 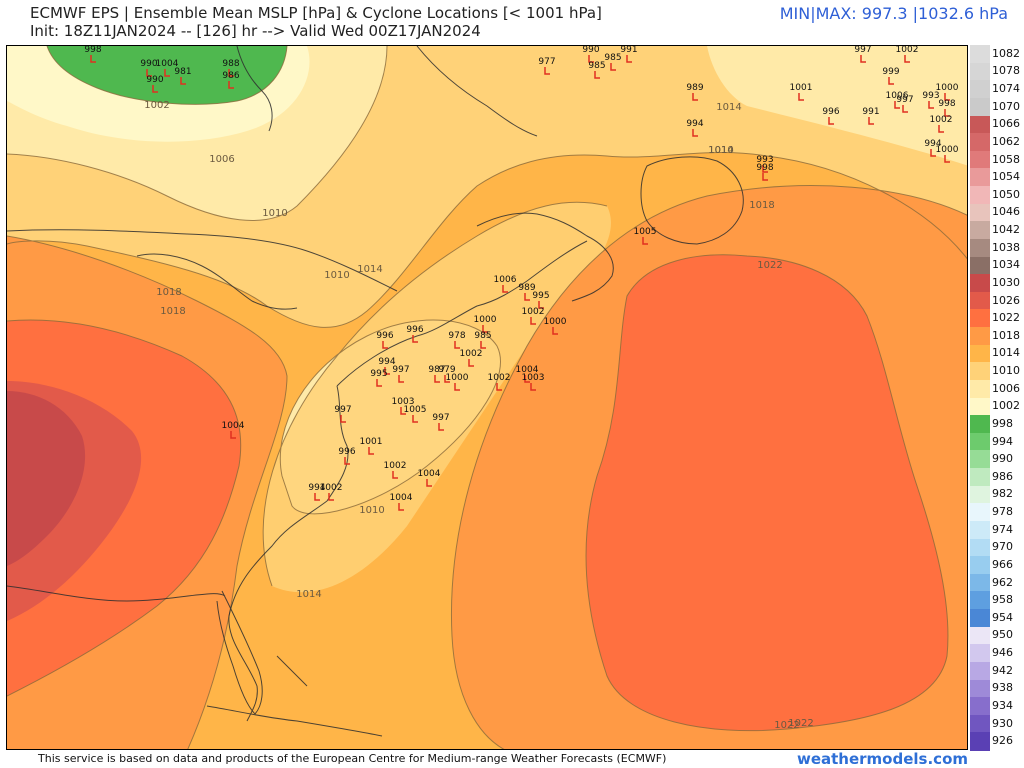 I want to click on cyclone-marker: 979, so click(x=447, y=374).